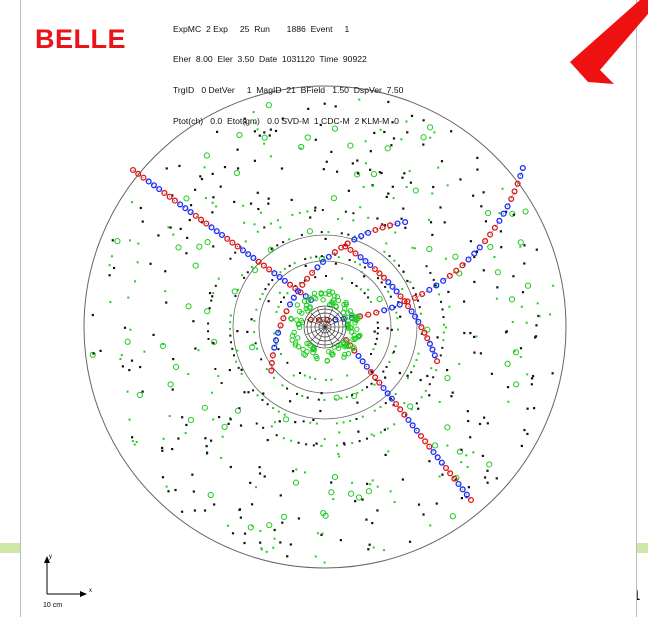 Image resolution: width=648 pixels, height=617 pixels. I want to click on scale-label: 10 cm, so click(53, 605).